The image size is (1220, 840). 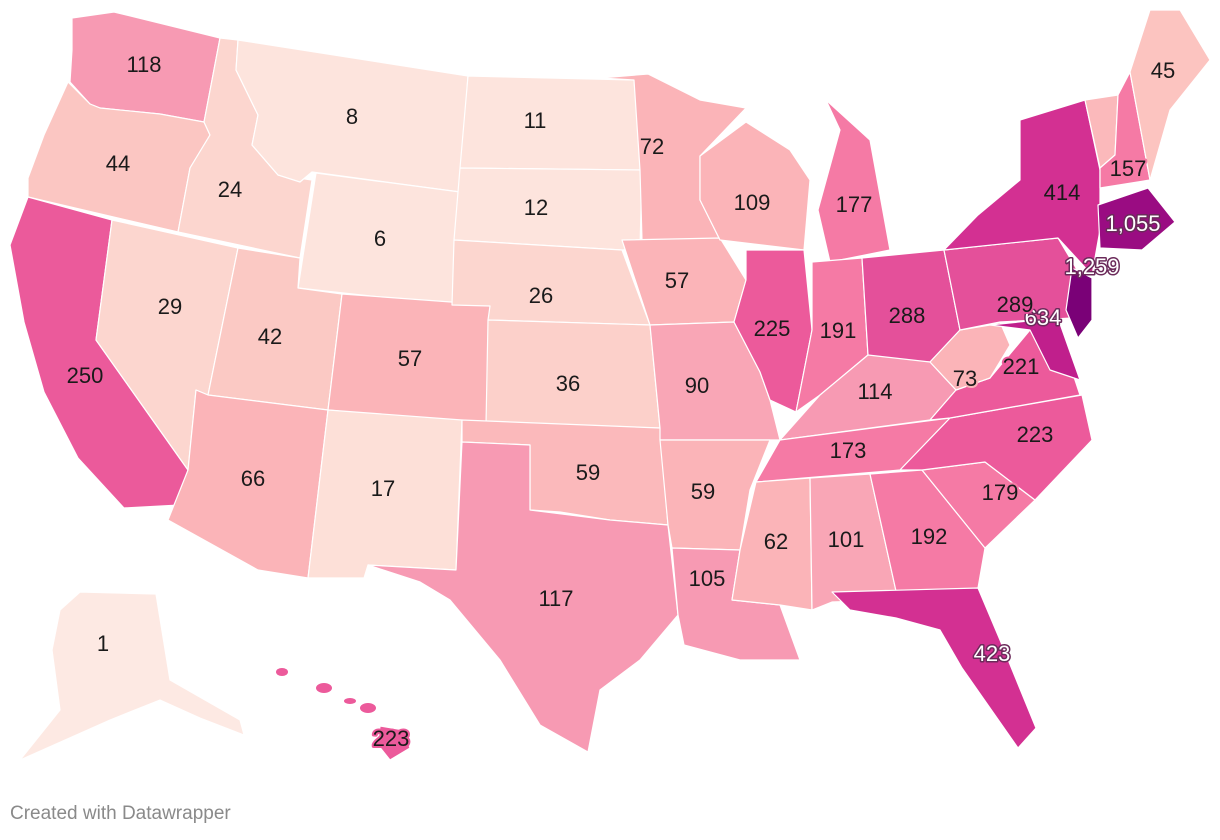 I want to click on value-label-nd: 11, so click(x=535, y=120).